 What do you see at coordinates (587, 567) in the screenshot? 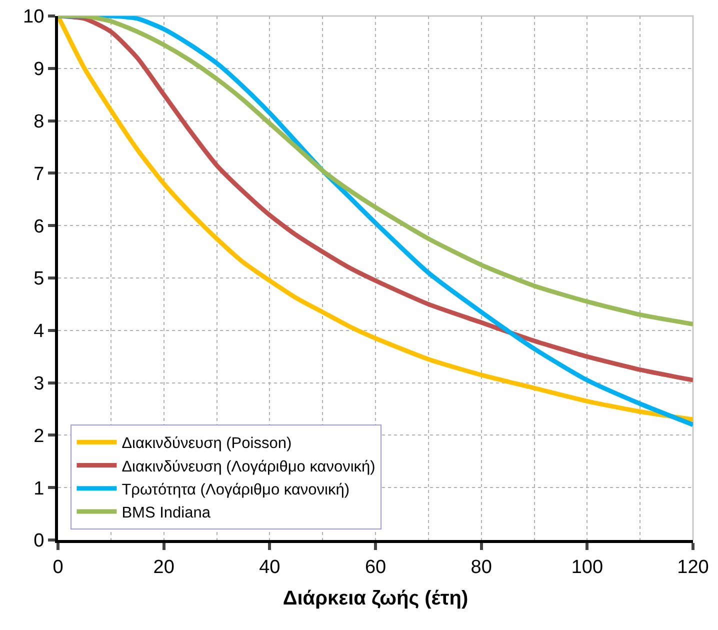
I see `x-tick-label: 100` at bounding box center [587, 567].